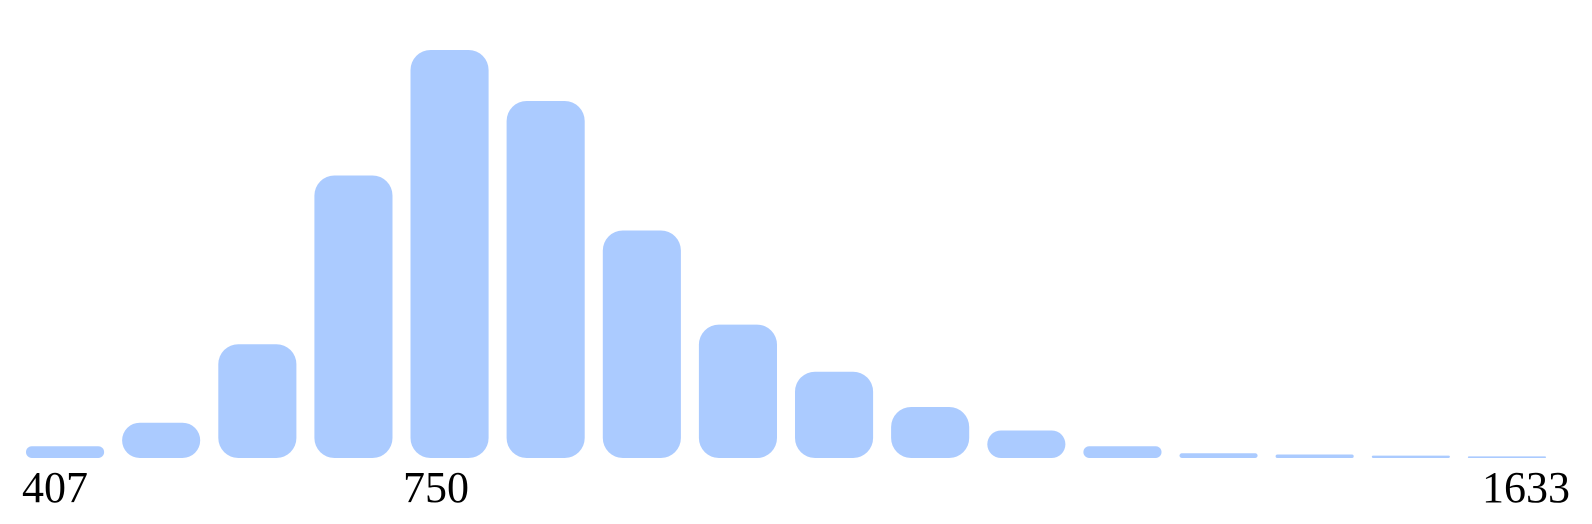 This screenshot has width=1592, height=524. I want to click on tick-label-min: 407, so click(55, 487).